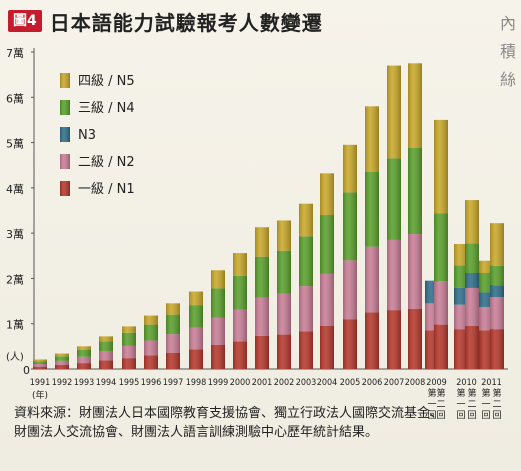 Image resolution: width=521 pixels, height=471 pixels. What do you see at coordinates (15, 325) in the screenshot?
I see `y-tick-label: 1萬` at bounding box center [15, 325].